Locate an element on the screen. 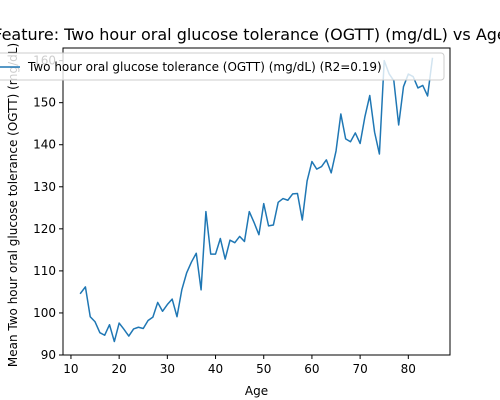  y-tick-label: 140 is located at coordinates (44, 145).